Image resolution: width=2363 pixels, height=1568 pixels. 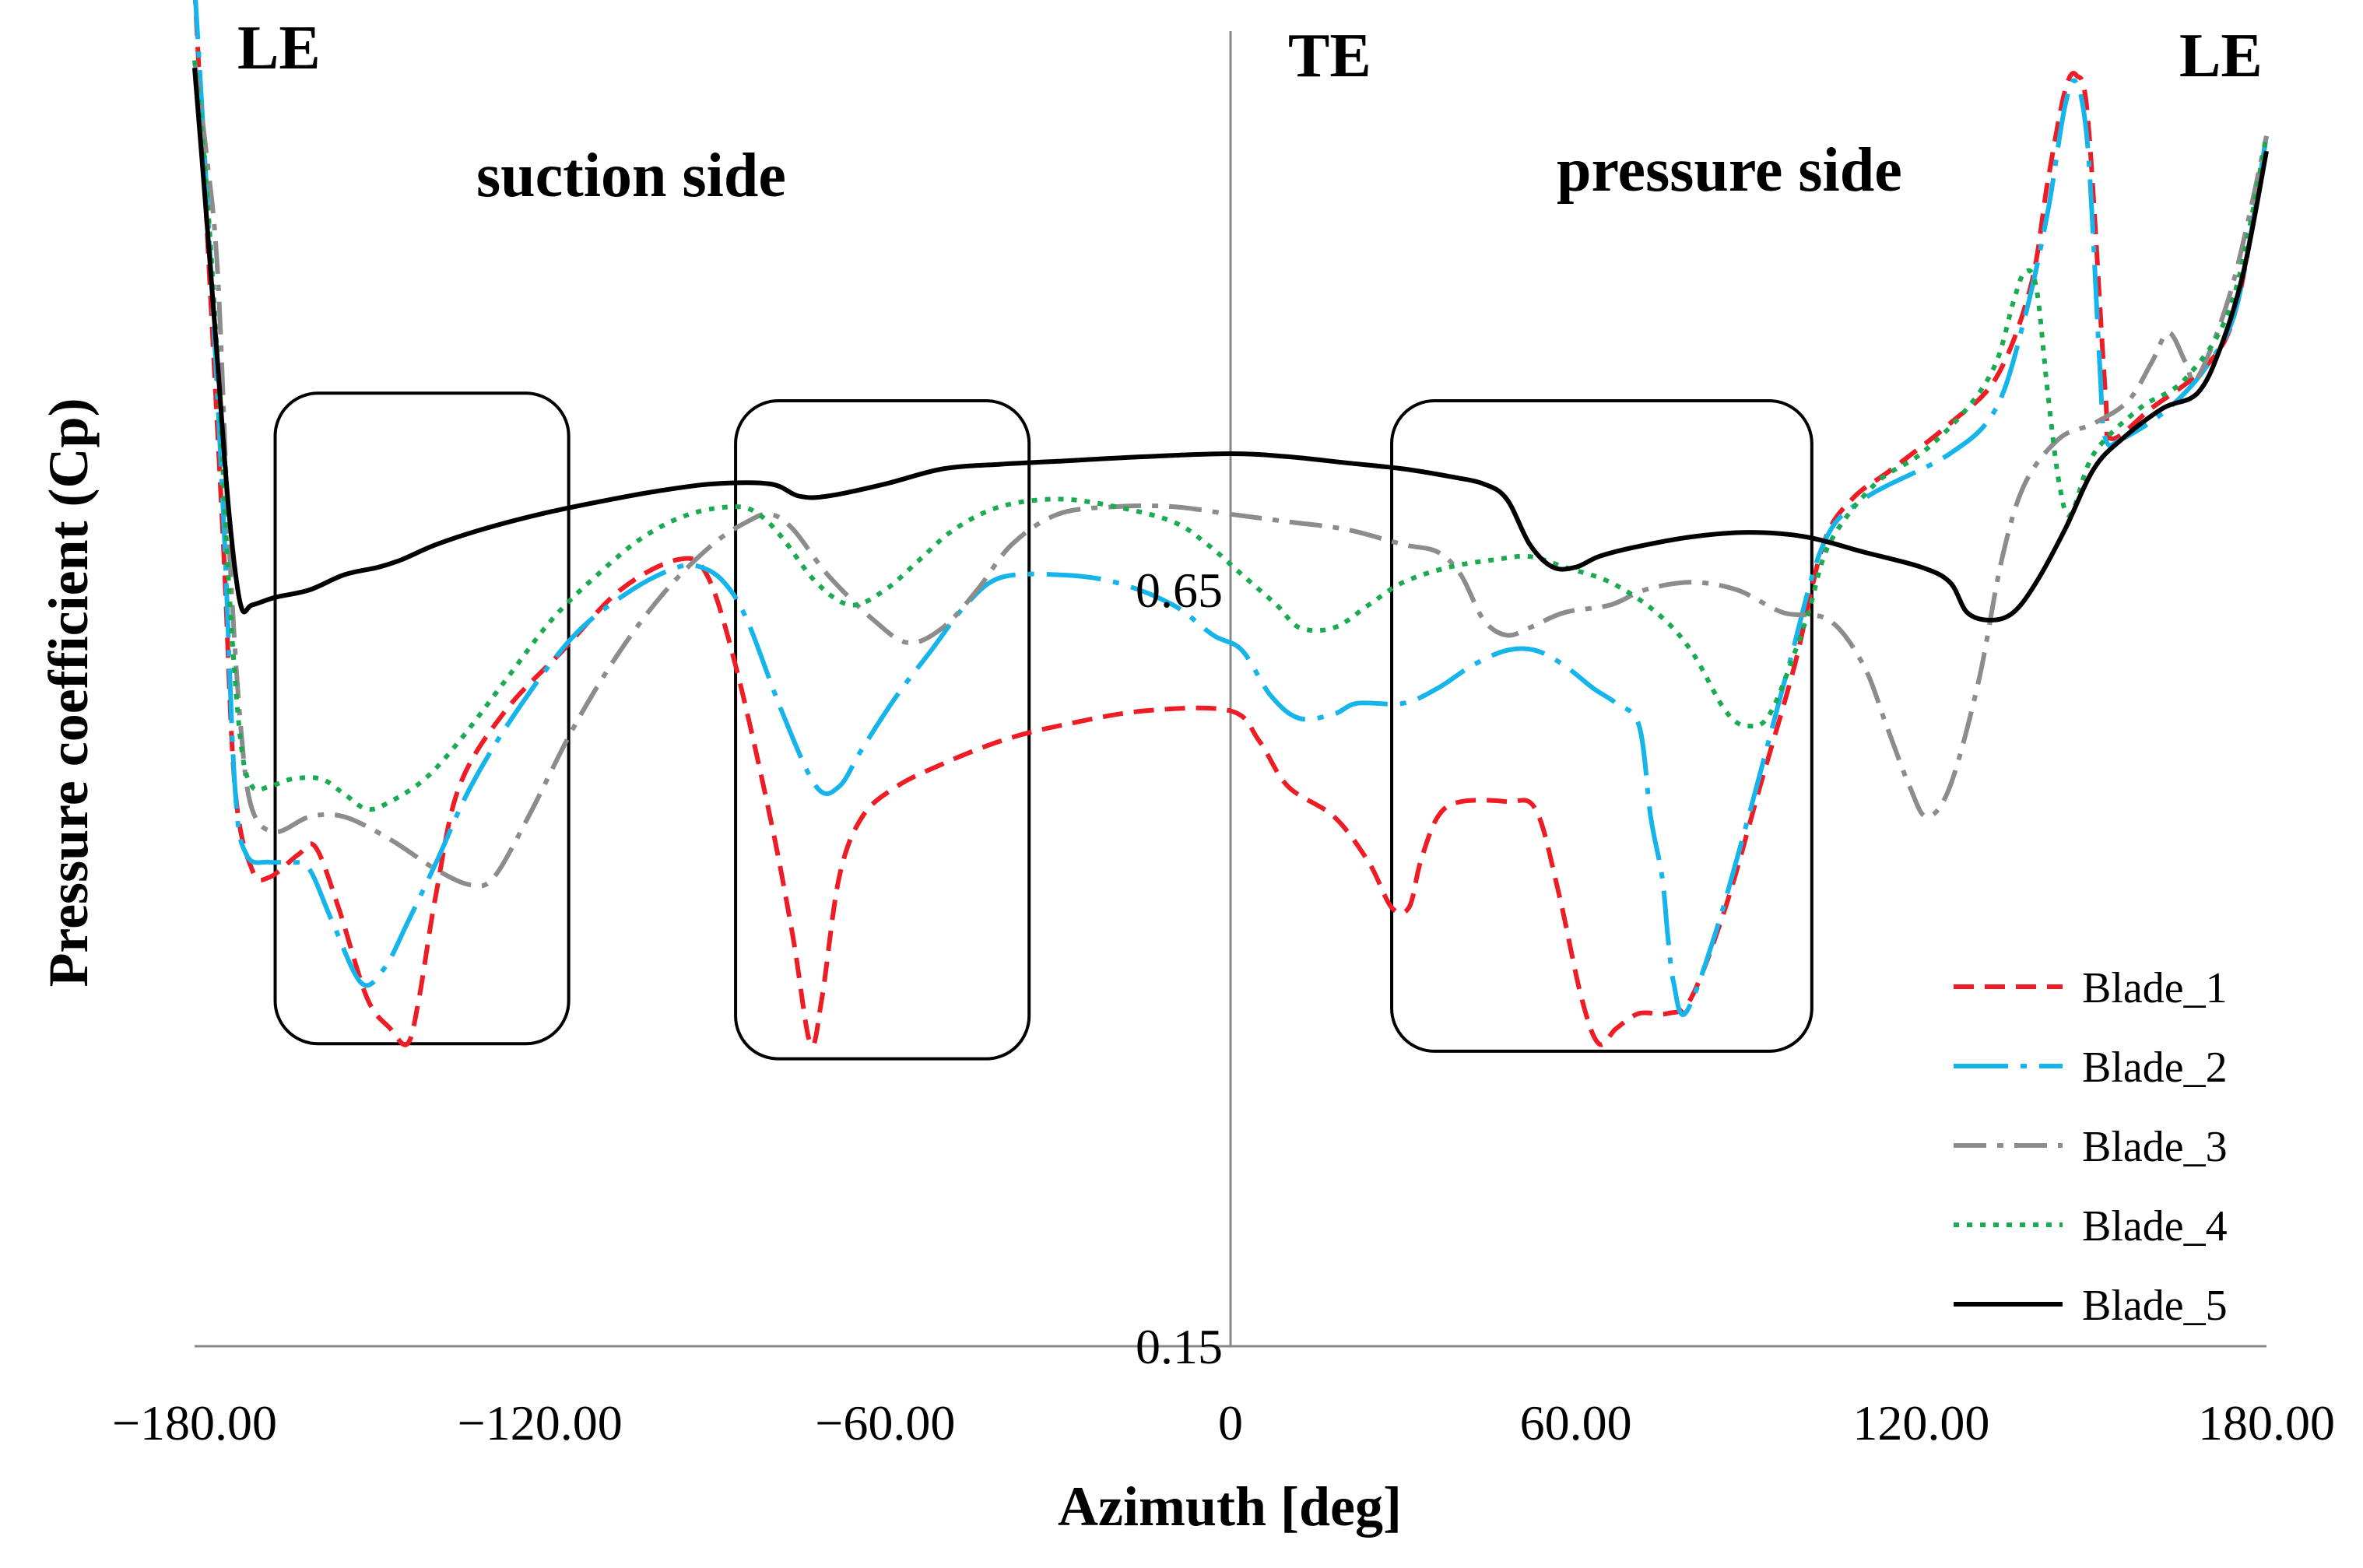 What do you see at coordinates (1179, 1346) in the screenshot?
I see `y-tick-label: 0.15` at bounding box center [1179, 1346].